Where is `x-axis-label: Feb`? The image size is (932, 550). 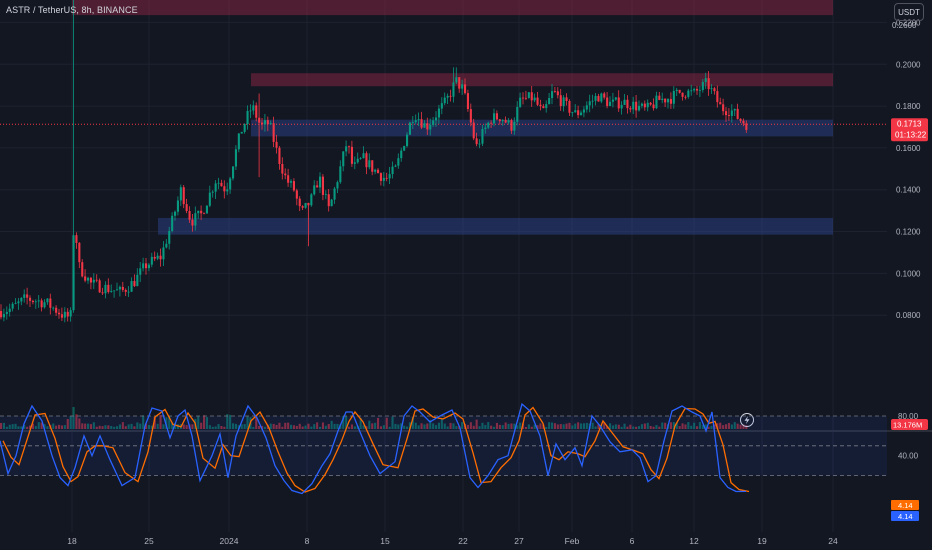 x-axis-label: Feb is located at coordinates (572, 541).